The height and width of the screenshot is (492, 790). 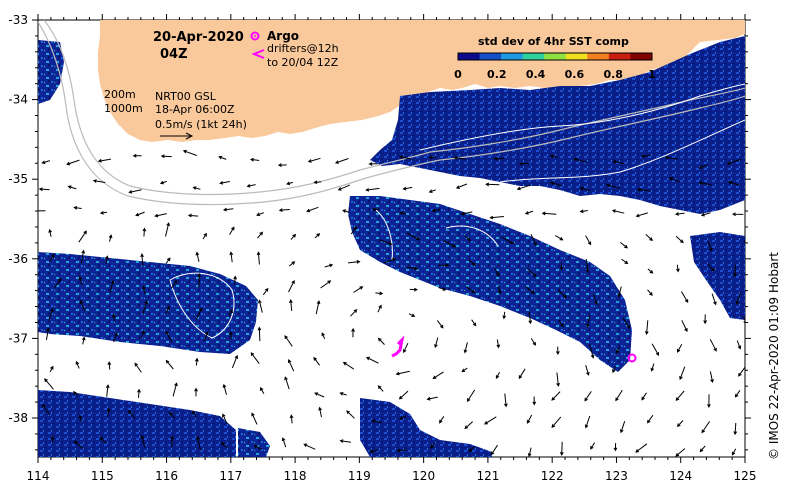 What do you see at coordinates (458, 74) in the screenshot?
I see `colorbar-tick-label: 0` at bounding box center [458, 74].